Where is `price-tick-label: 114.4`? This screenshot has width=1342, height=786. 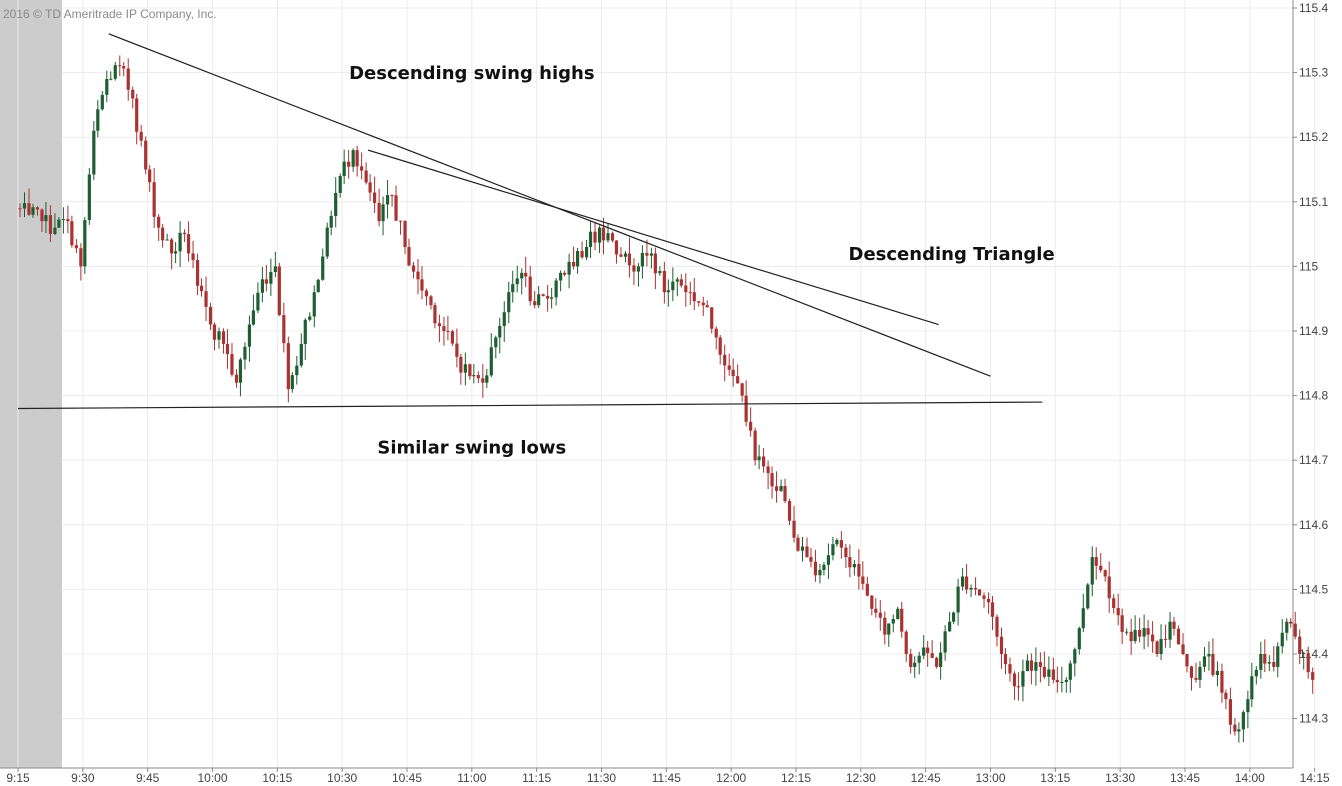 price-tick-label: 114.4 is located at coordinates (1313, 654).